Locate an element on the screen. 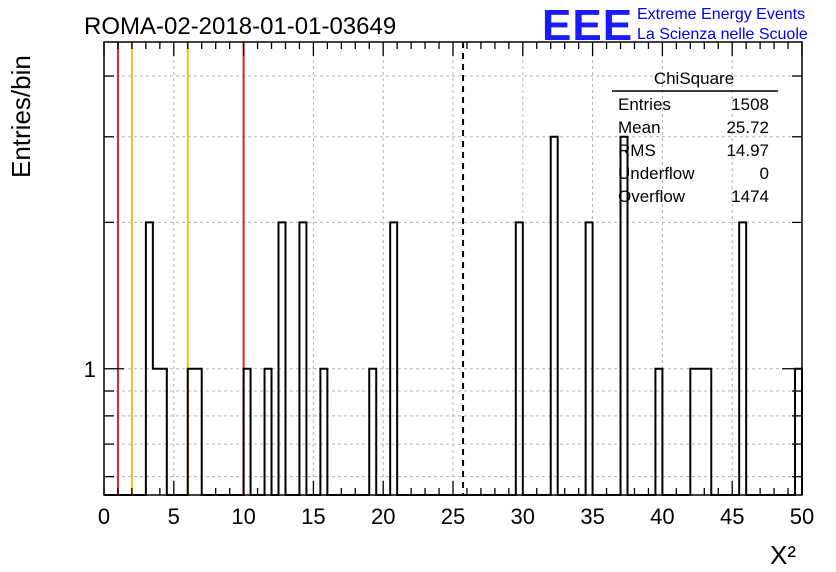 The width and height of the screenshot is (836, 572). x-tick-label: 15 is located at coordinates (313, 516).